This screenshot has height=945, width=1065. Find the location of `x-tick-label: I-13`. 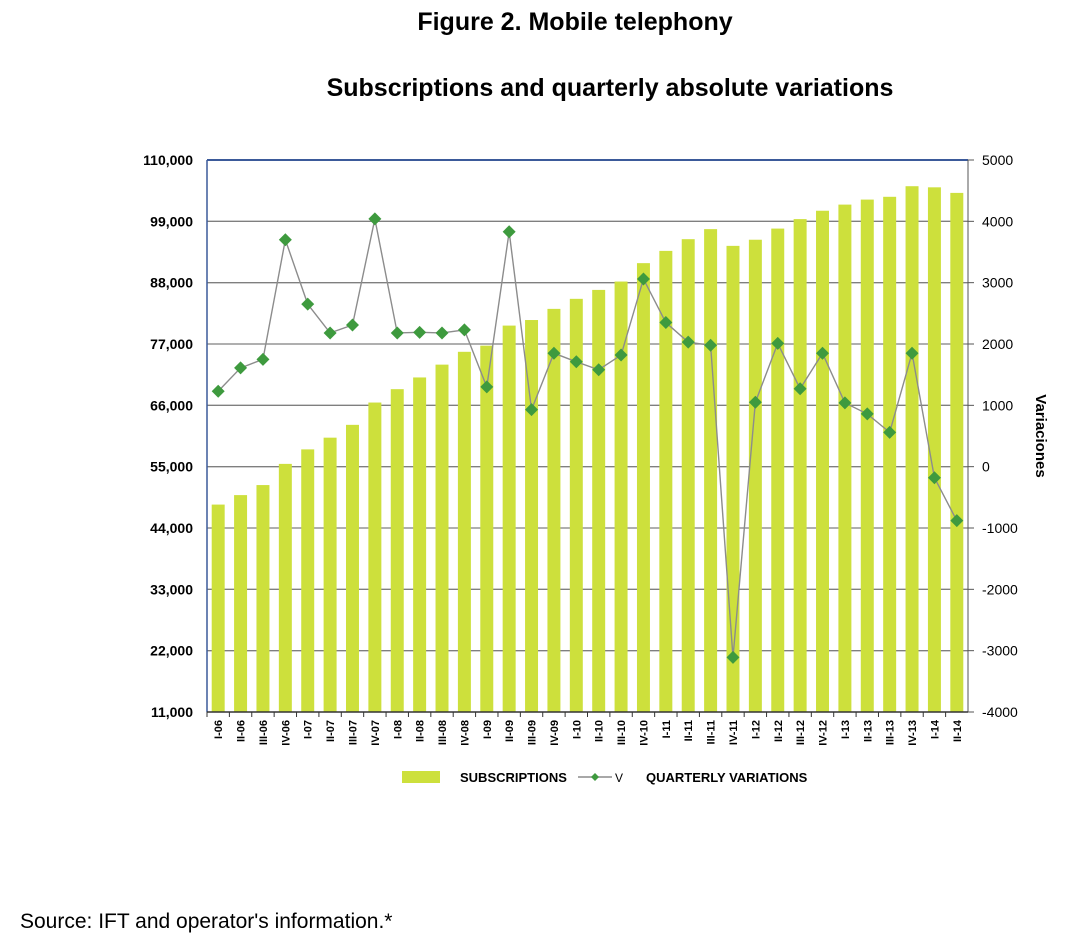

x-tick-label: I-13 is located at coordinates (846, 729).